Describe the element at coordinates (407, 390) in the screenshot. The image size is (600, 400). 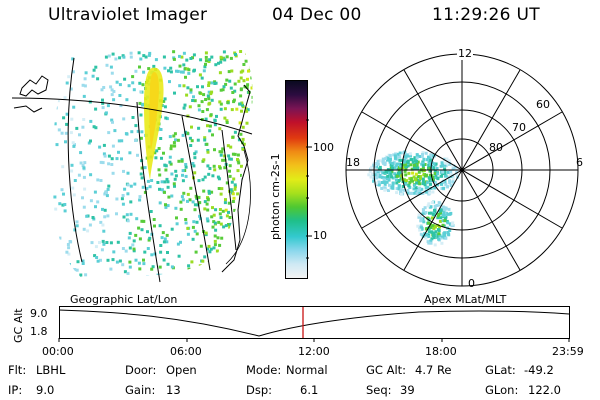
I see `seq-value: 39` at that location.